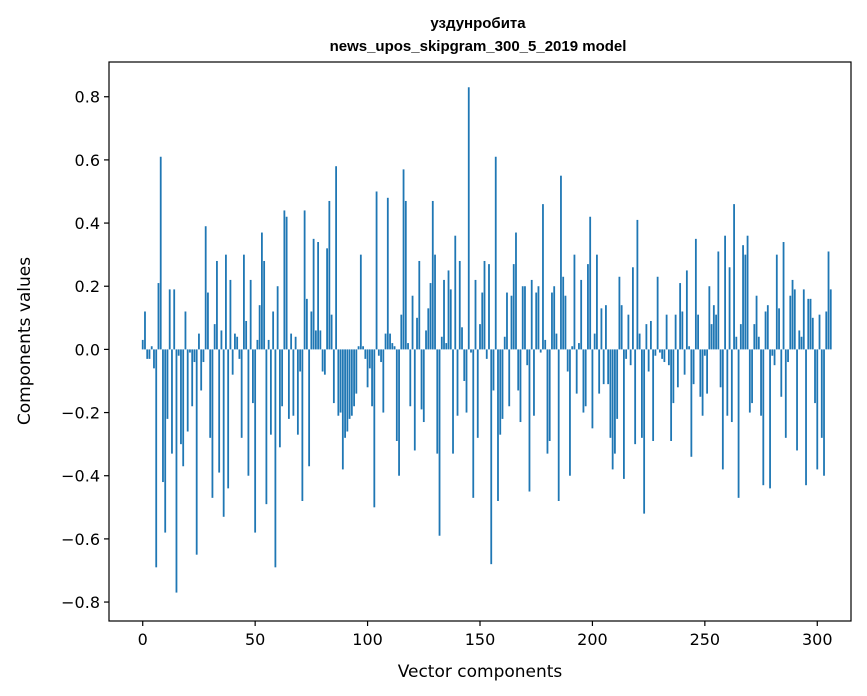 The width and height of the screenshot is (867, 696). Describe the element at coordinates (480, 639) in the screenshot. I see `x-tick-label: 150` at that location.